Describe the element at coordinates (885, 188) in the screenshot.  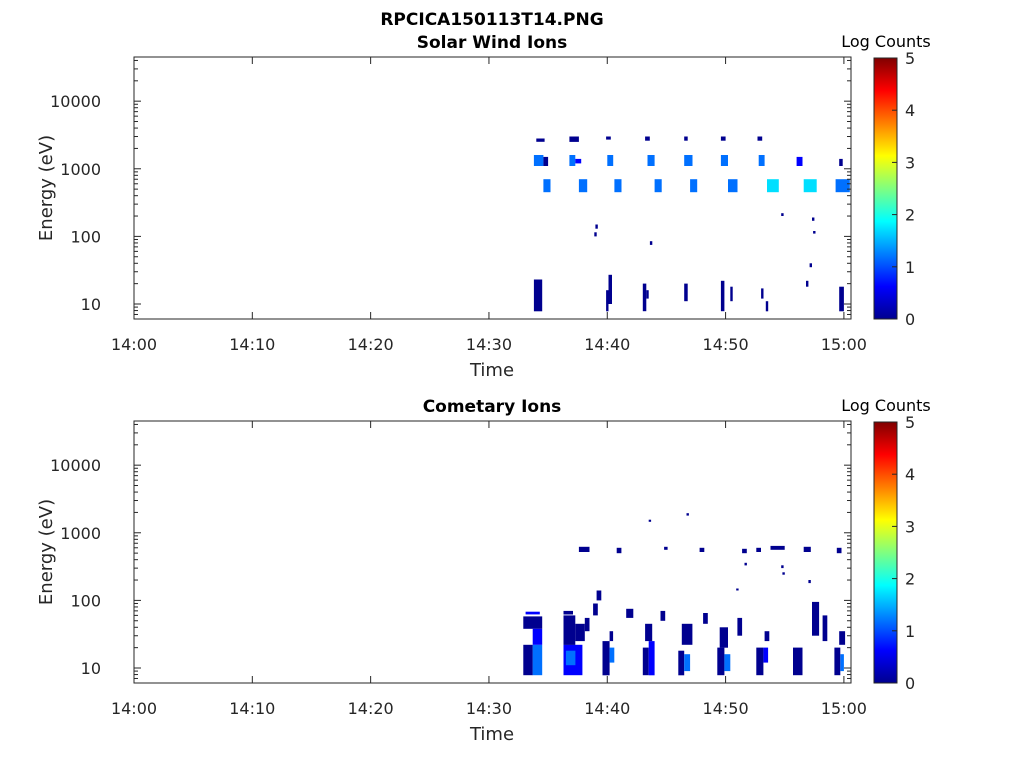
I see `colorbar-gradient` at that location.